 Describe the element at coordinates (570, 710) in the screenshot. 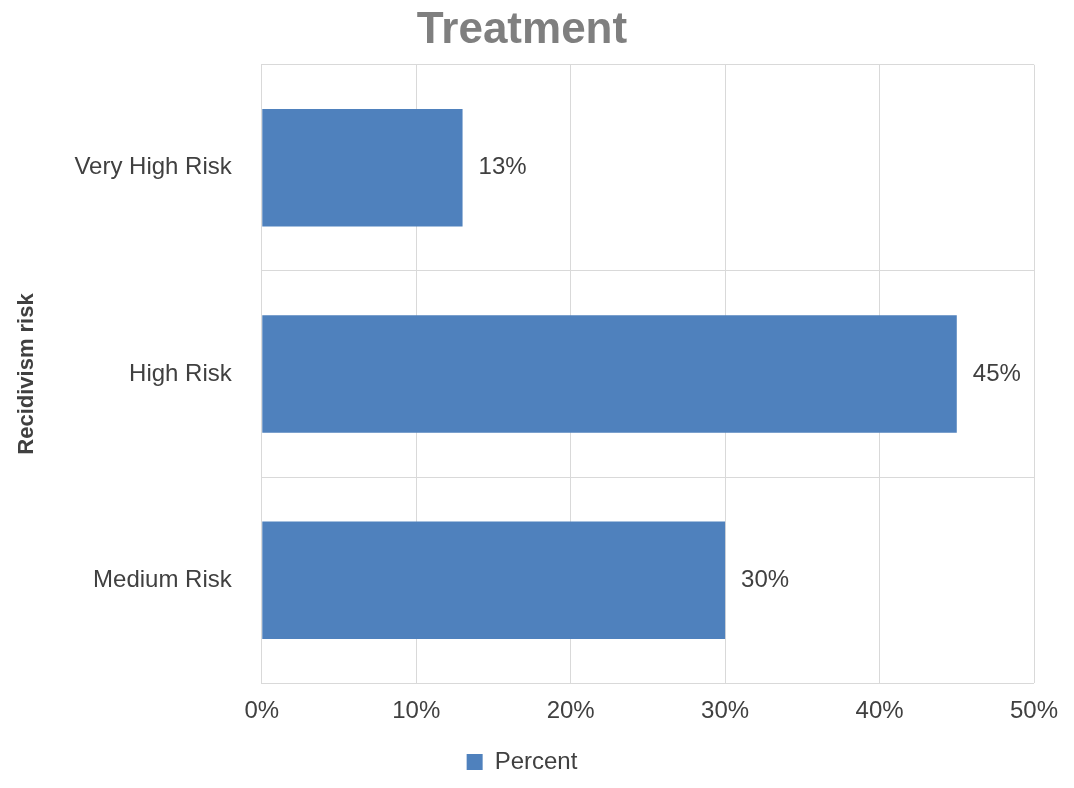

I see `x-tick-label: 20%` at that location.